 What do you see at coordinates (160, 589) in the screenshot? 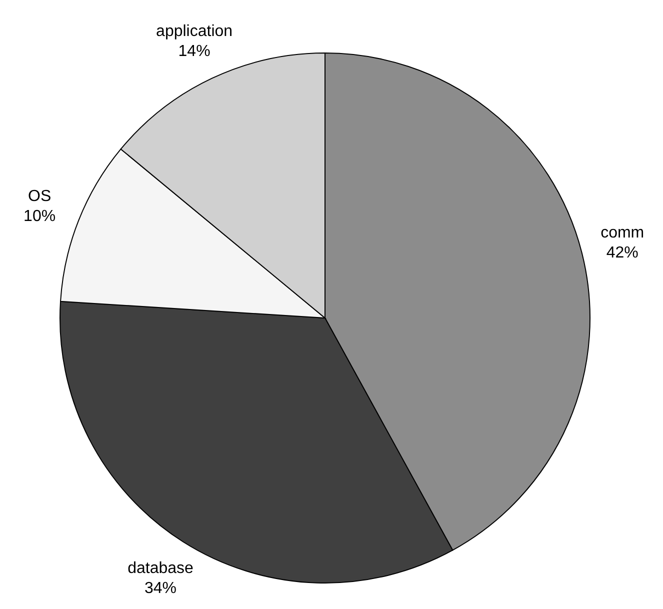
I see `data-label: 34%` at bounding box center [160, 589].